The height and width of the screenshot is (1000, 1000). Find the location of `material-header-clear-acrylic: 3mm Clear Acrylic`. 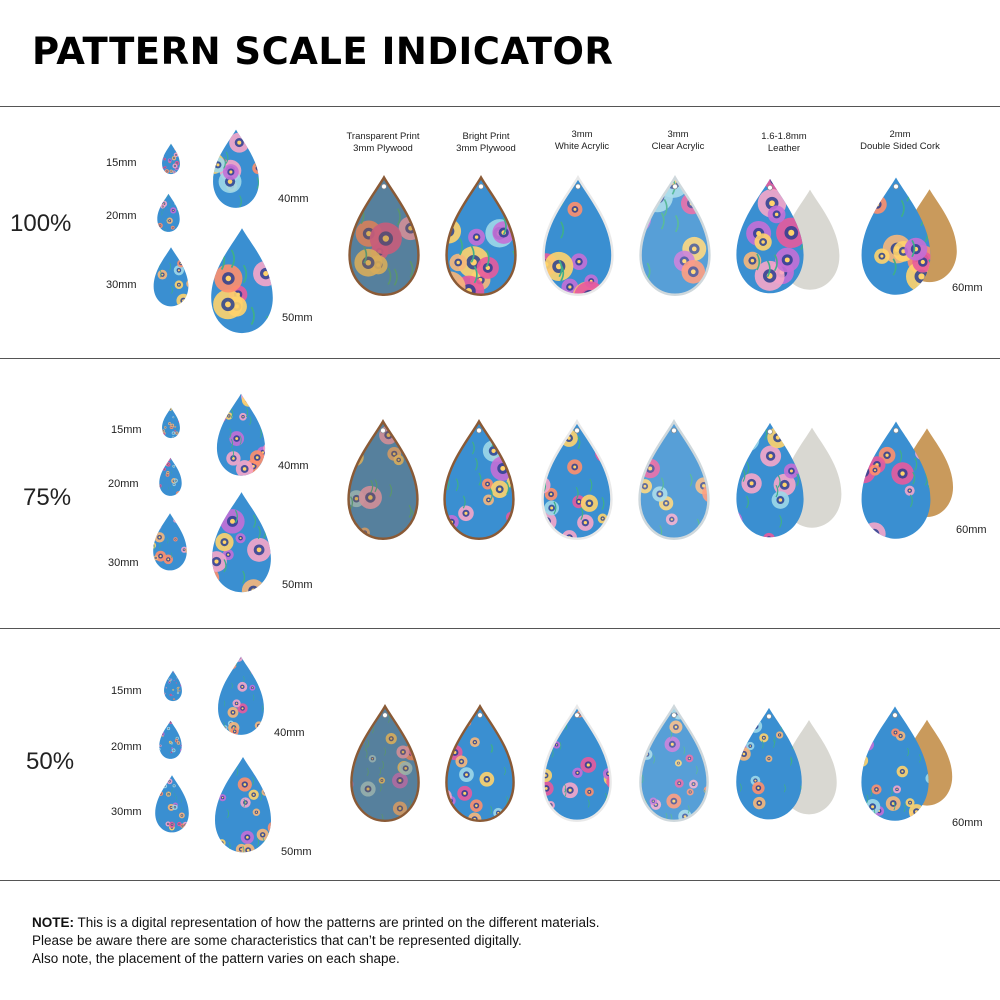

material-header-clear-acrylic: 3mm Clear Acrylic is located at coordinates (678, 141).